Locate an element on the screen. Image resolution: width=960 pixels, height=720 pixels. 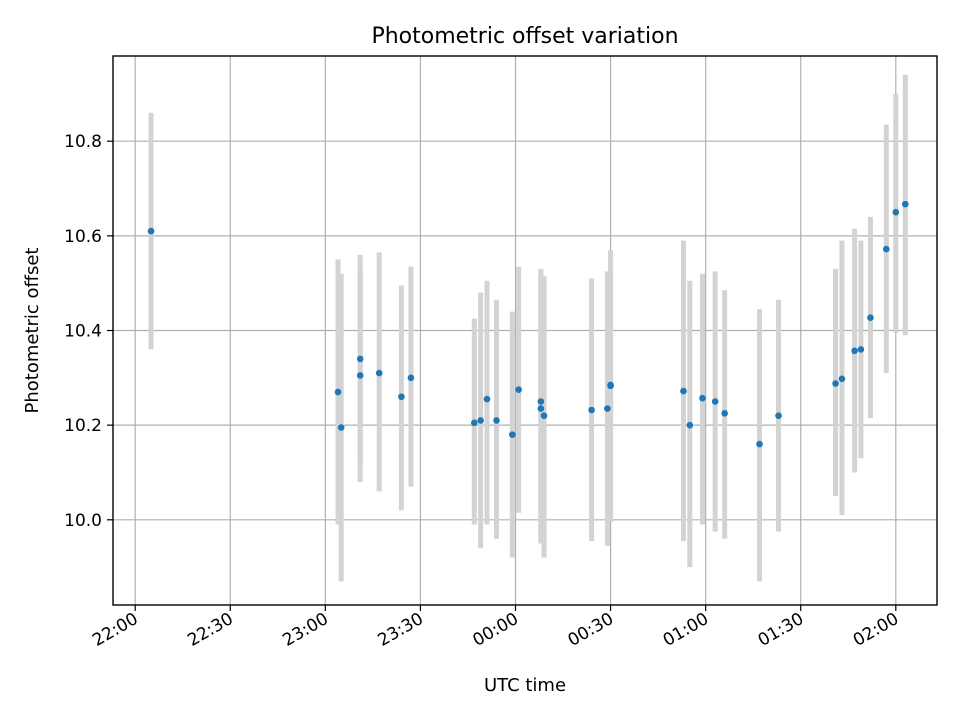
y-tick-label-1: 10.2 is located at coordinates (83, 426).